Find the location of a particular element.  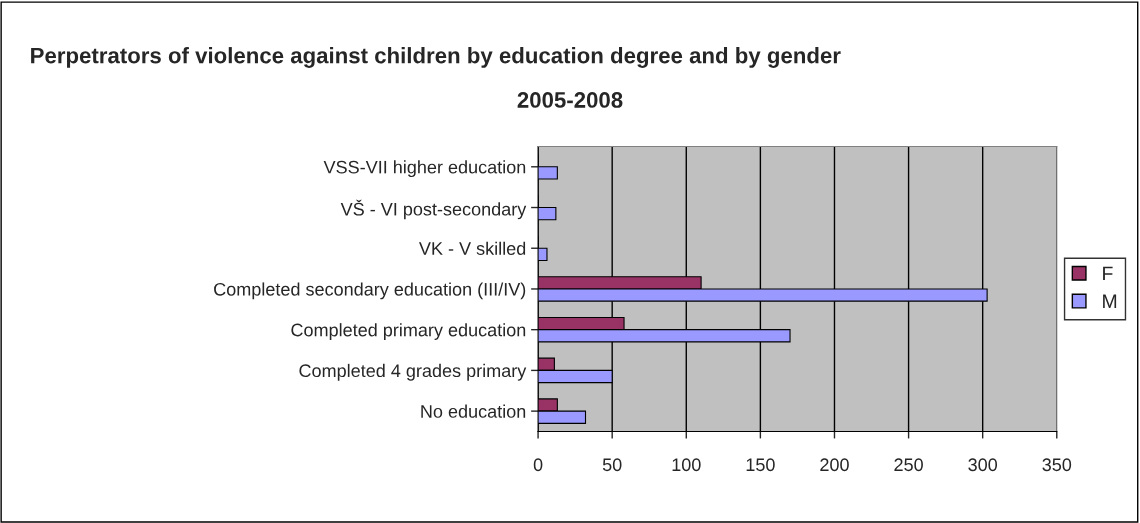

y-tick-label: VSS-VII higher education is located at coordinates (424, 169).